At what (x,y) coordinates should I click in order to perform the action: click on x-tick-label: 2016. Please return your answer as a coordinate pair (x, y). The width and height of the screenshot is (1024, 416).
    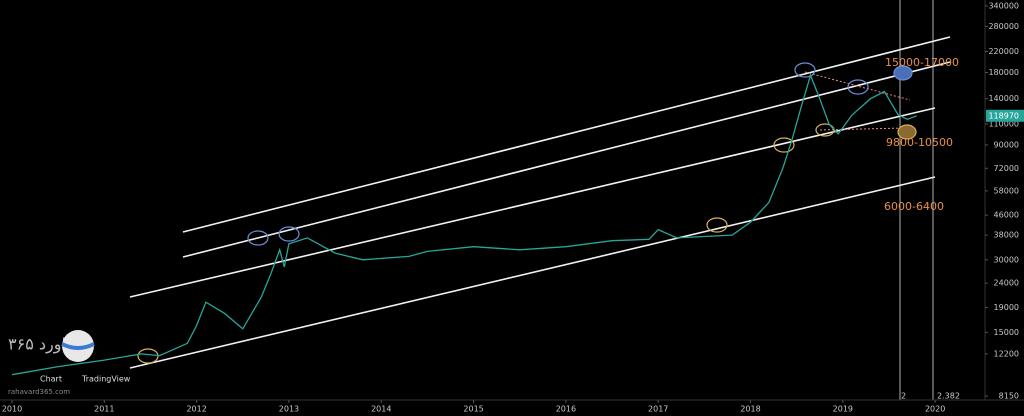
    Looking at the image, I should click on (566, 409).